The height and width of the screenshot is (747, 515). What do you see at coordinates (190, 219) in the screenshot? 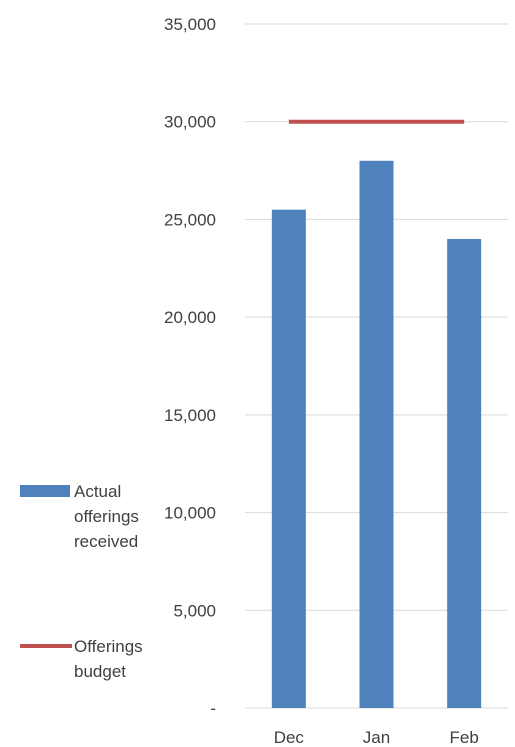
I see `y-tick-label: 25,000` at bounding box center [190, 219].